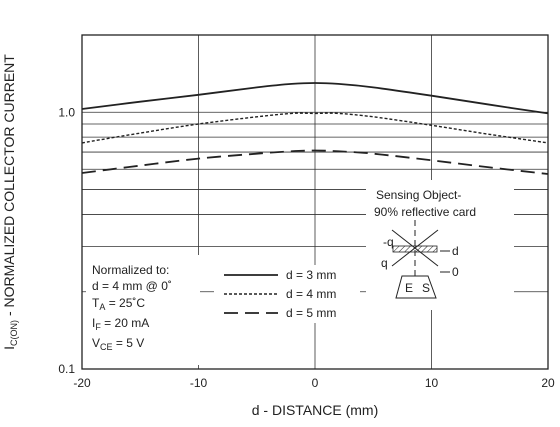 The width and height of the screenshot is (560, 427). I want to click on y-tick-label: 1.0, so click(66, 112).